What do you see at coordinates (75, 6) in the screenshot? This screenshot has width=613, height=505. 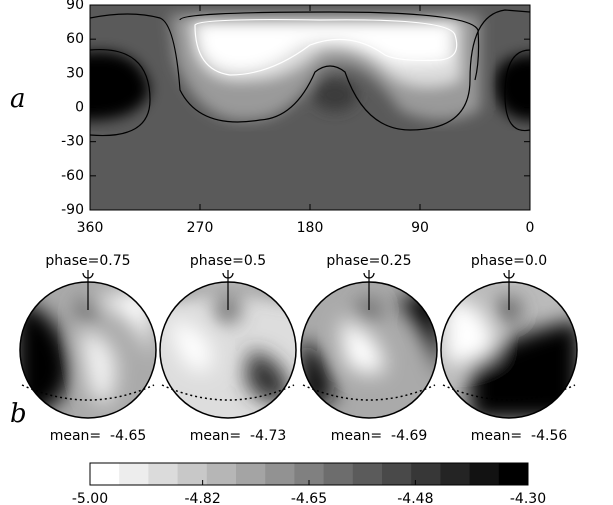 I see `y-tick-label: 90` at bounding box center [75, 6].